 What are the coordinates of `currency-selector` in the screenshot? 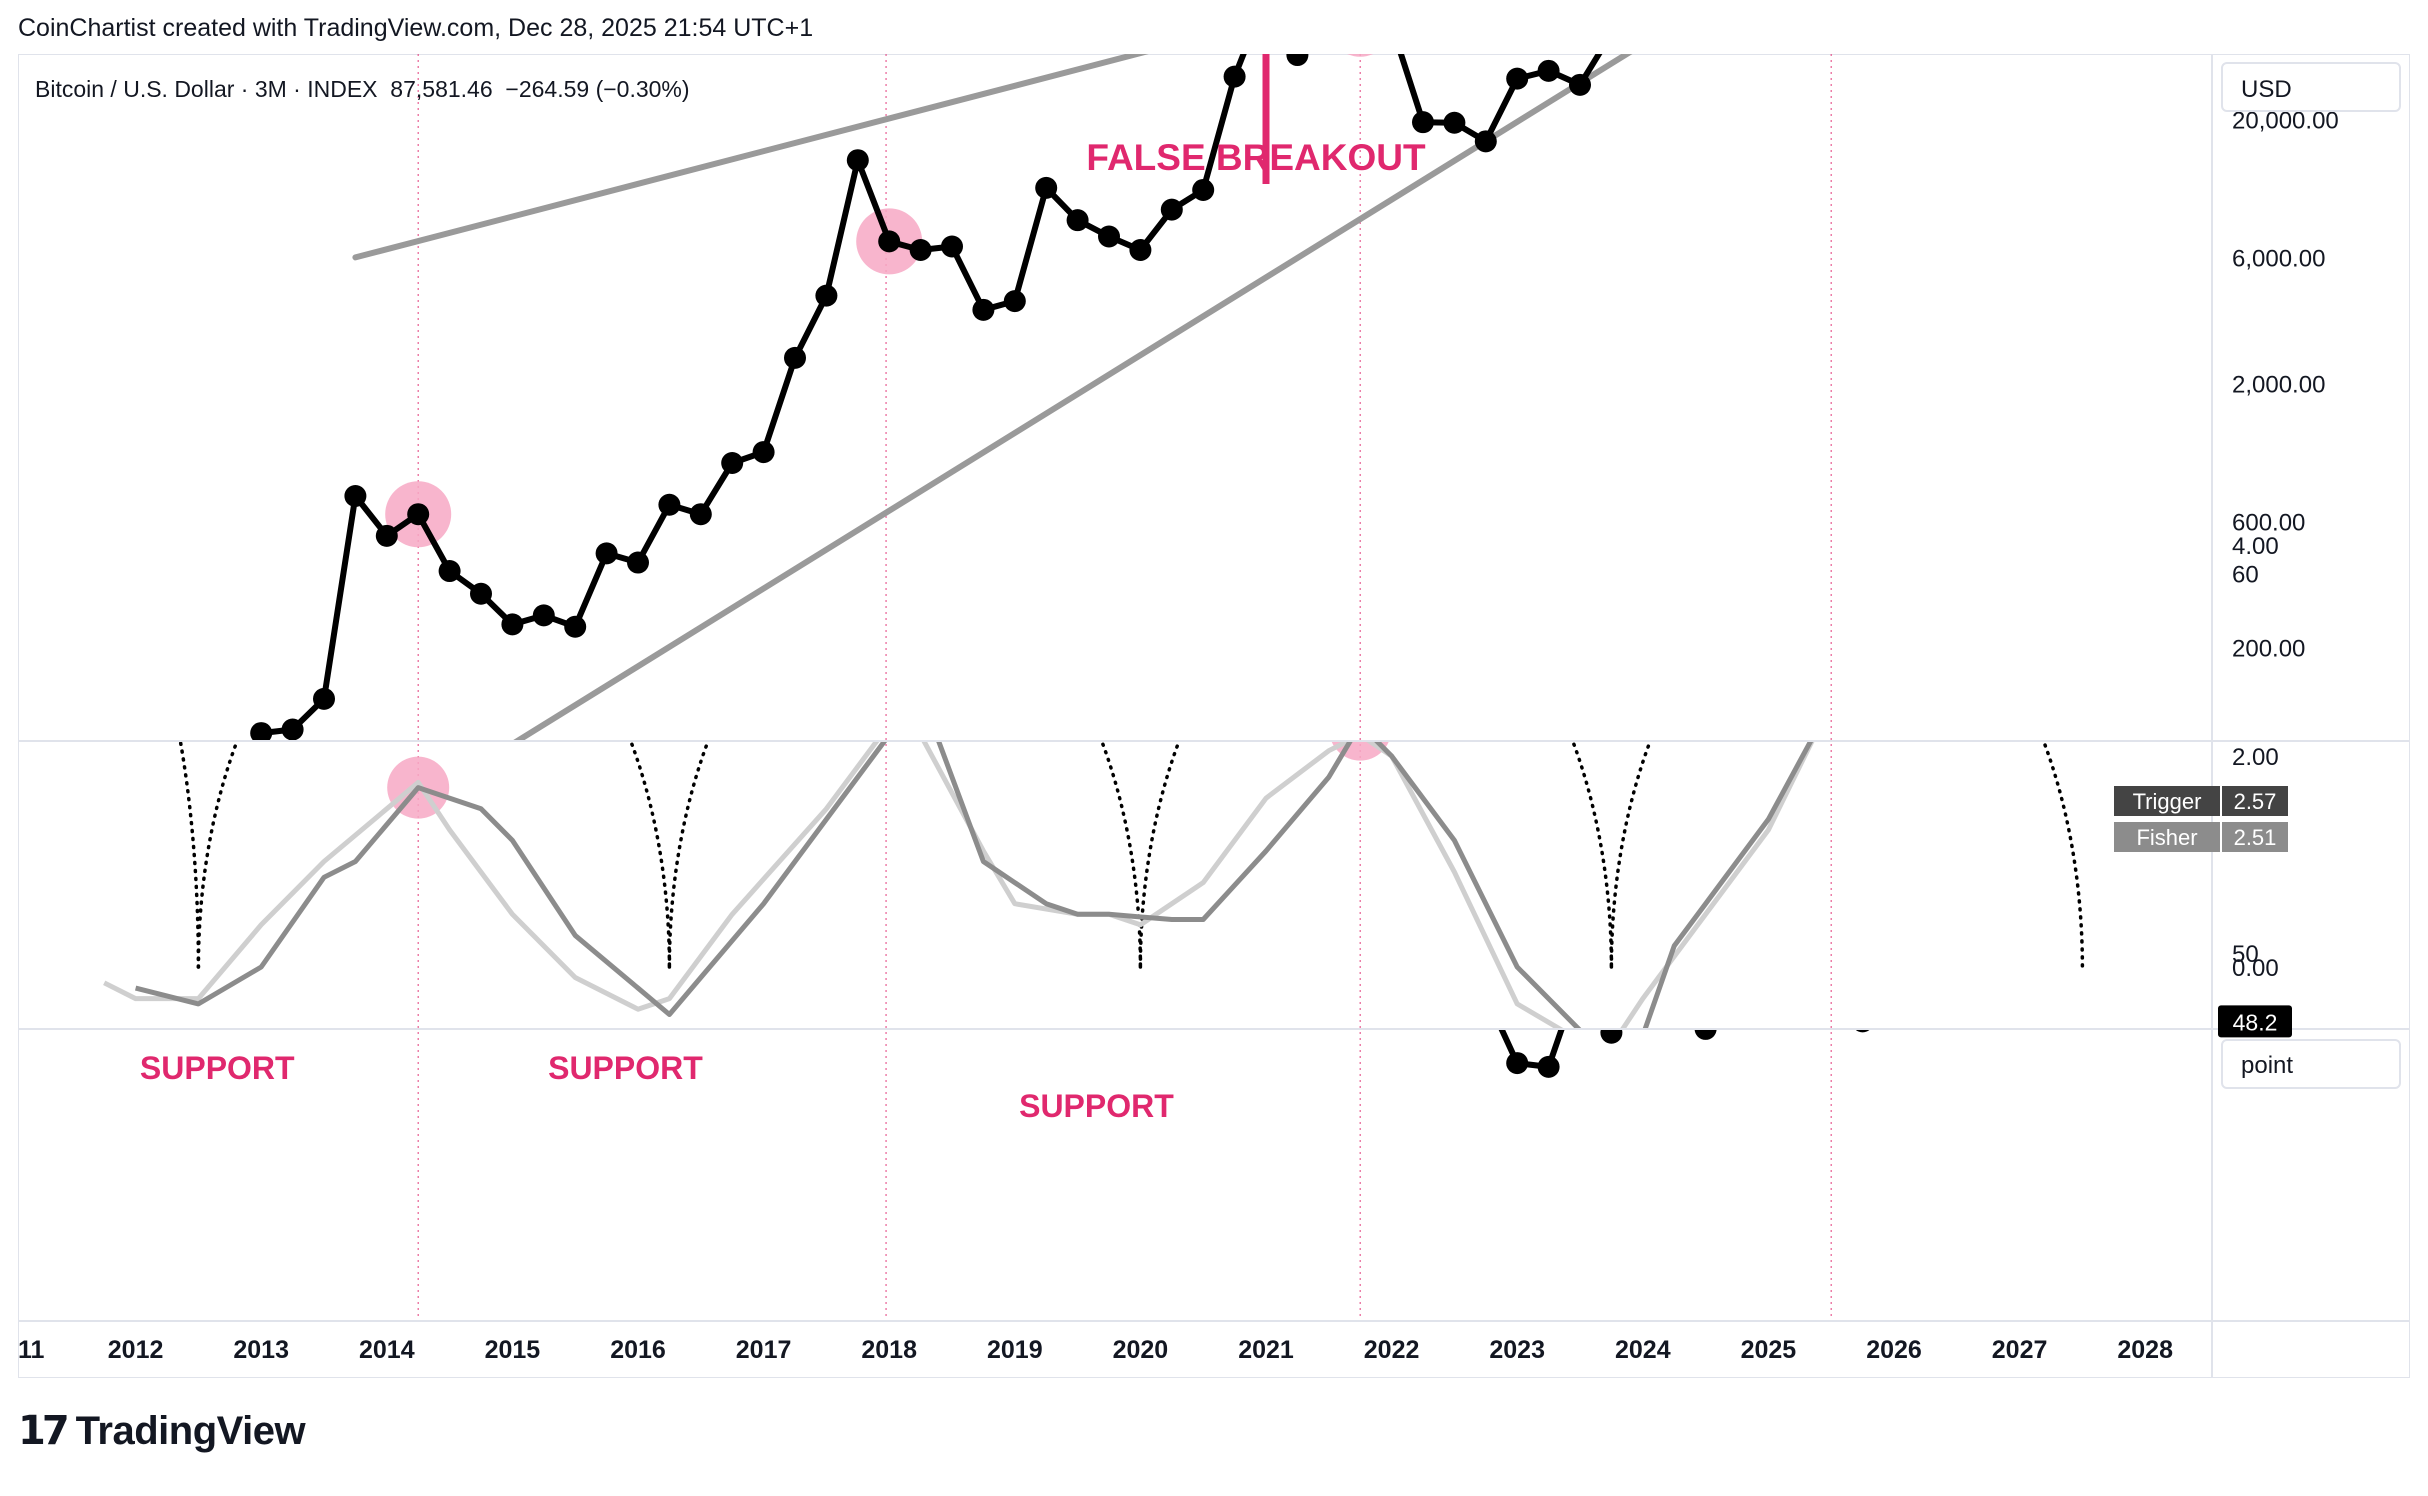 It's located at (2311, 87).